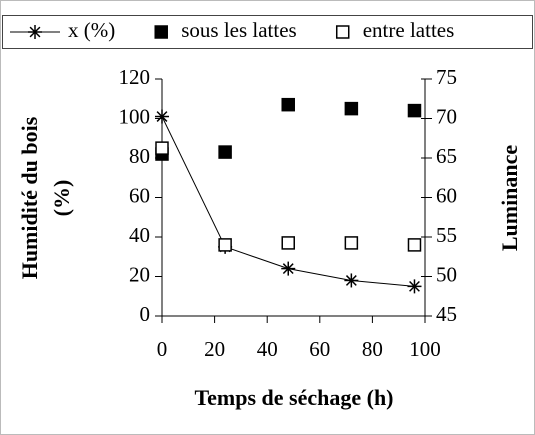 The width and height of the screenshot is (535, 435). What do you see at coordinates (139, 195) in the screenshot?
I see `y-tick-label: 60` at bounding box center [139, 195].